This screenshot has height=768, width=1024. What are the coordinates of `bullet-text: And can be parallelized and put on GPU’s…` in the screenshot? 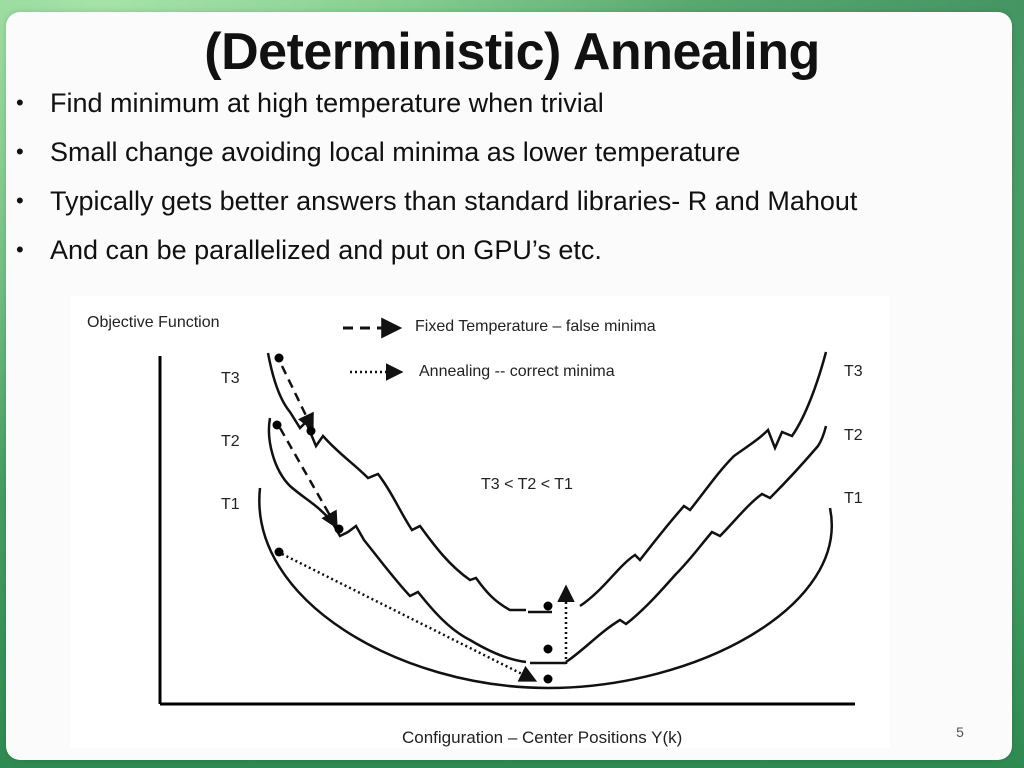 It's located at (326, 250).